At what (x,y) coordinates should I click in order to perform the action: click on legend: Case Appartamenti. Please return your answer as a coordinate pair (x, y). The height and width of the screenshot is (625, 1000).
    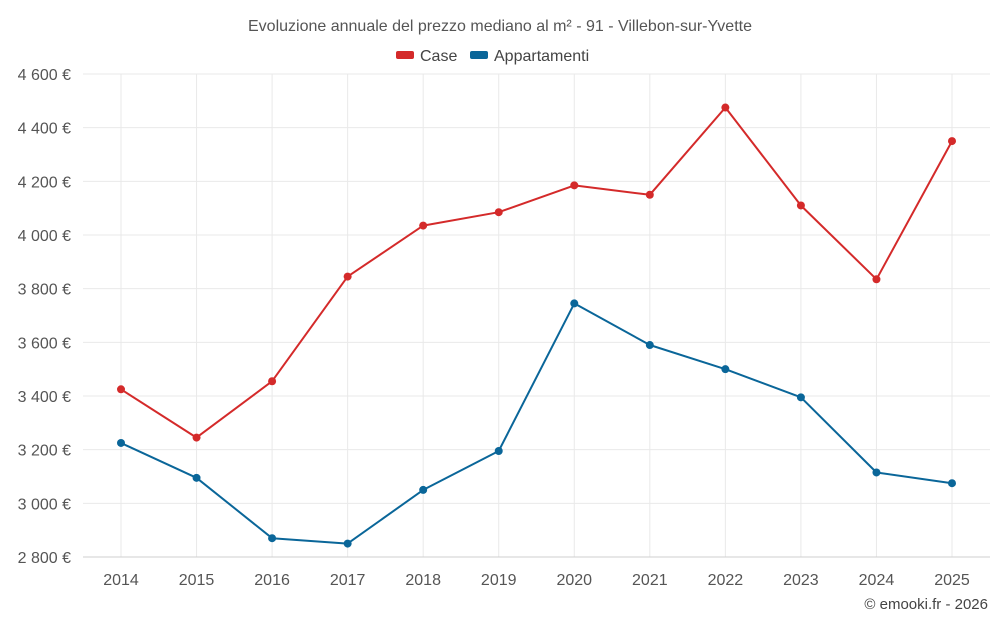
    Looking at the image, I should click on (492, 56).